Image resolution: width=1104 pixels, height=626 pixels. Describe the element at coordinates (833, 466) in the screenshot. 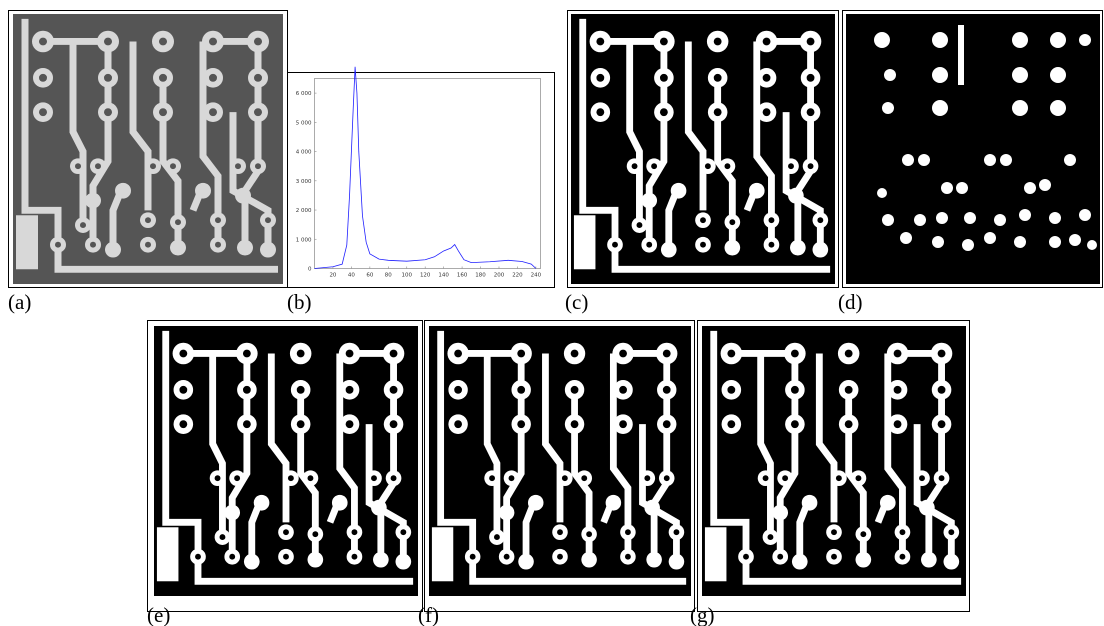

I see `image-g` at that location.